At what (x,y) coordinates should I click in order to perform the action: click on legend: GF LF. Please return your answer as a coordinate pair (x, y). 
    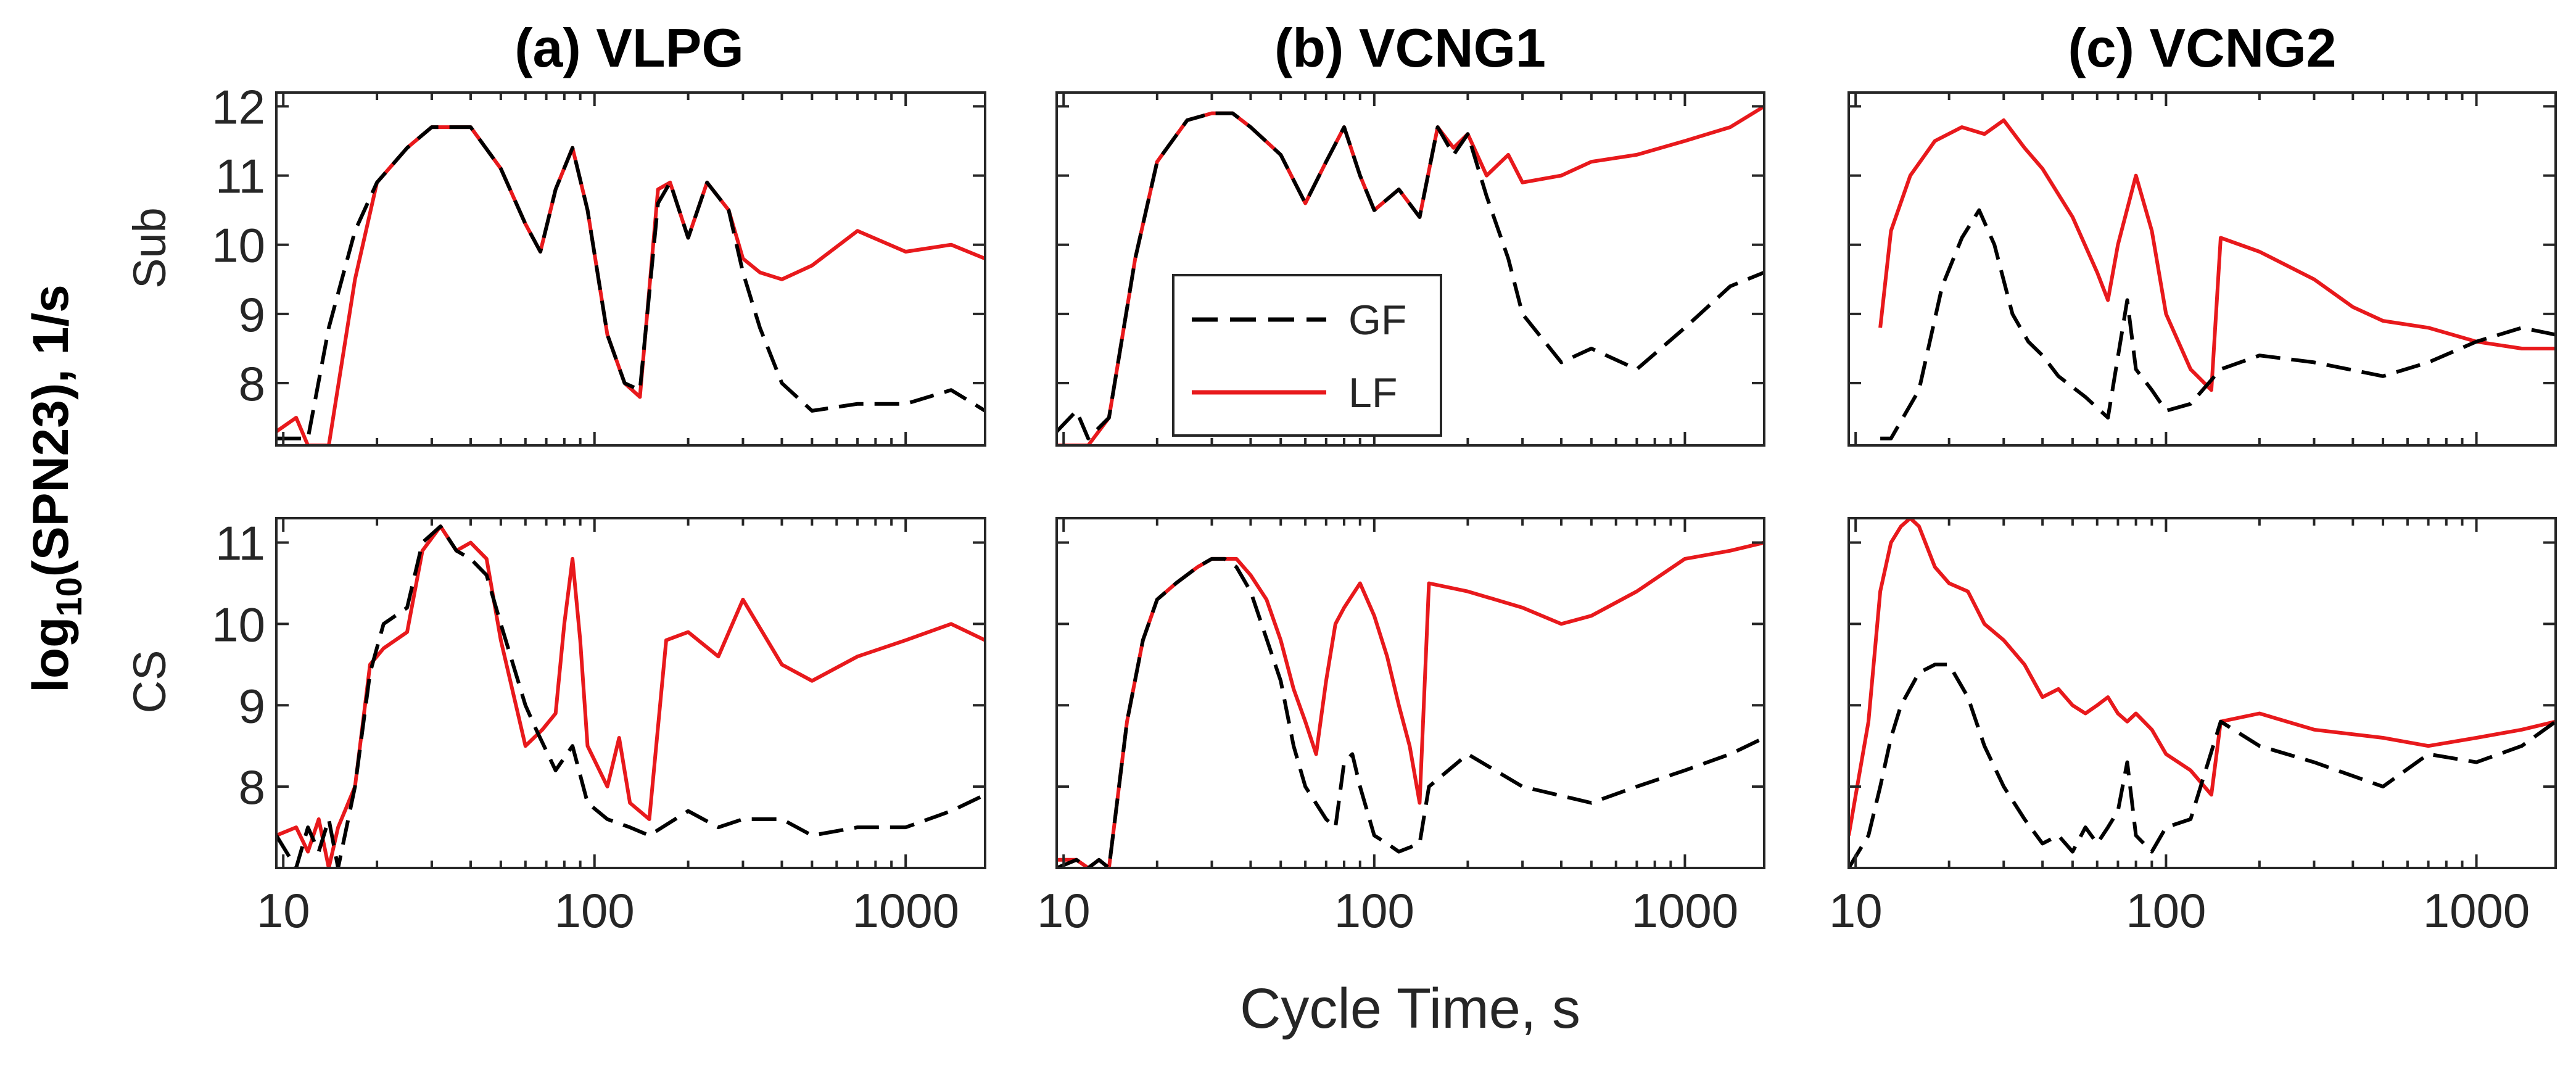
    Looking at the image, I should click on (1307, 355).